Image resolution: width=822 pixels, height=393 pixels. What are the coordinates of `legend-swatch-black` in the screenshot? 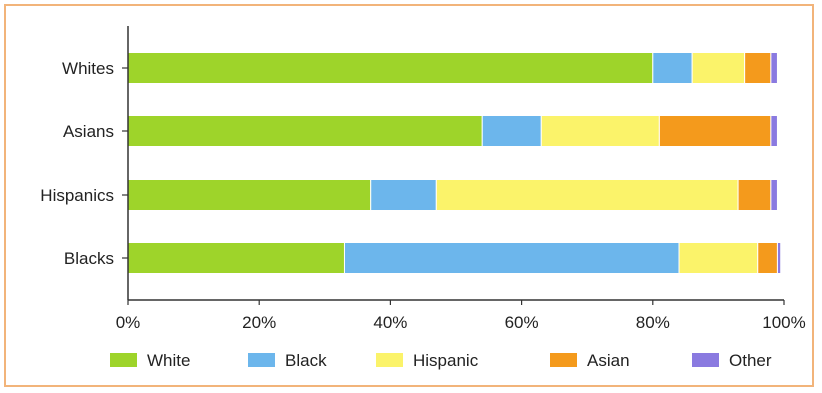 It's located at (261, 360).